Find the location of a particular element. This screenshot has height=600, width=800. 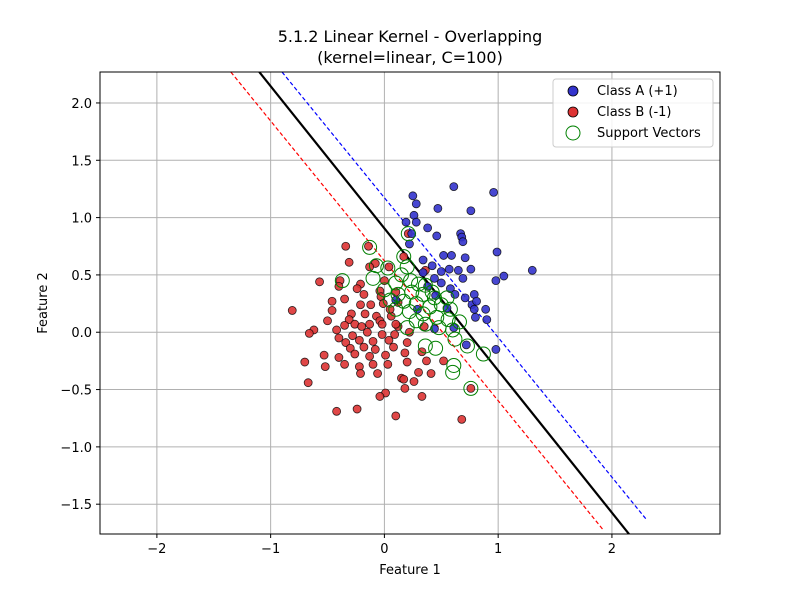

x-tick-label: 2 is located at coordinates (612, 549).